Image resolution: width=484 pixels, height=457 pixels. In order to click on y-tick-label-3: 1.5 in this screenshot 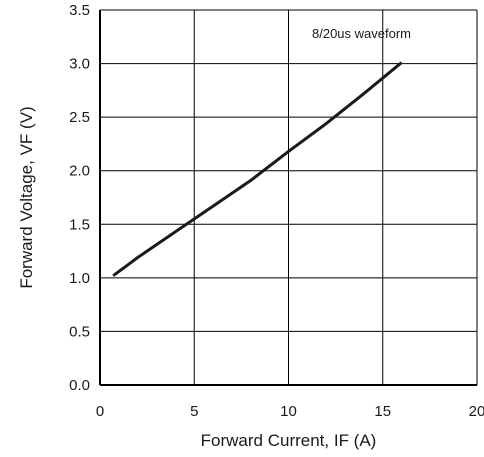, I will do `click(79, 224)`.